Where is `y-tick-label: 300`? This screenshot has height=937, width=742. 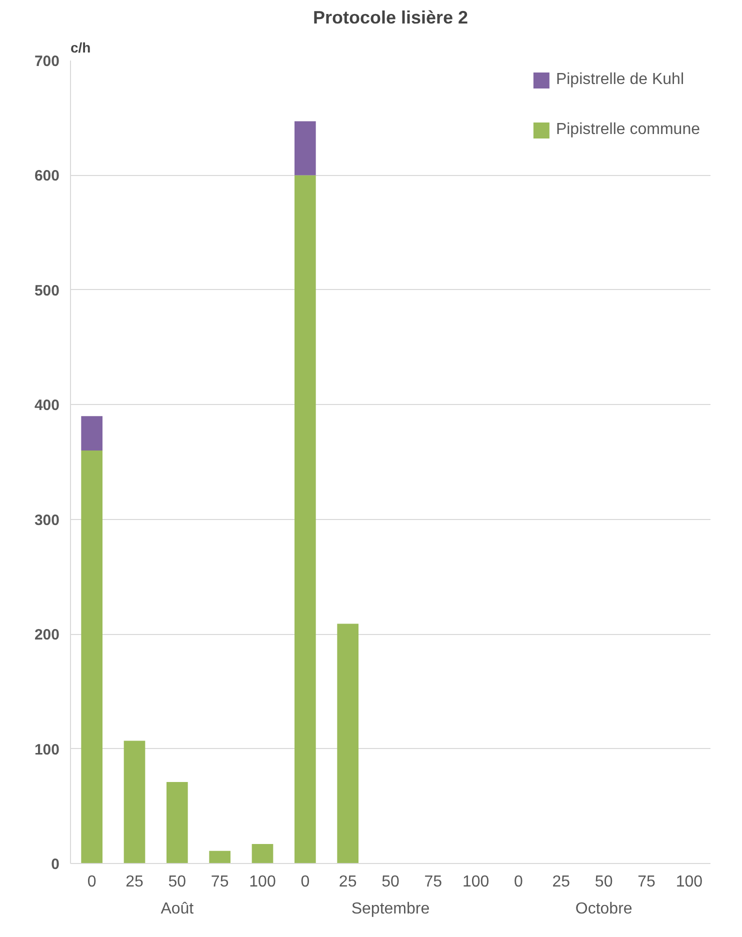
y-tick-label: 300 is located at coordinates (47, 520).